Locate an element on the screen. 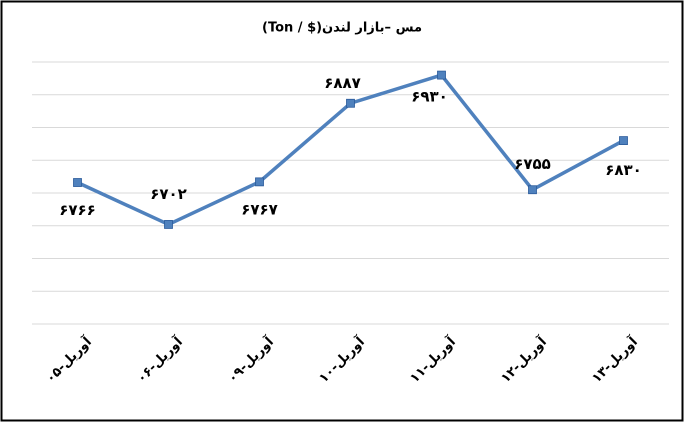 This screenshot has height=422, width=684. data-label: ۶۷۶۶ is located at coordinates (77, 210).